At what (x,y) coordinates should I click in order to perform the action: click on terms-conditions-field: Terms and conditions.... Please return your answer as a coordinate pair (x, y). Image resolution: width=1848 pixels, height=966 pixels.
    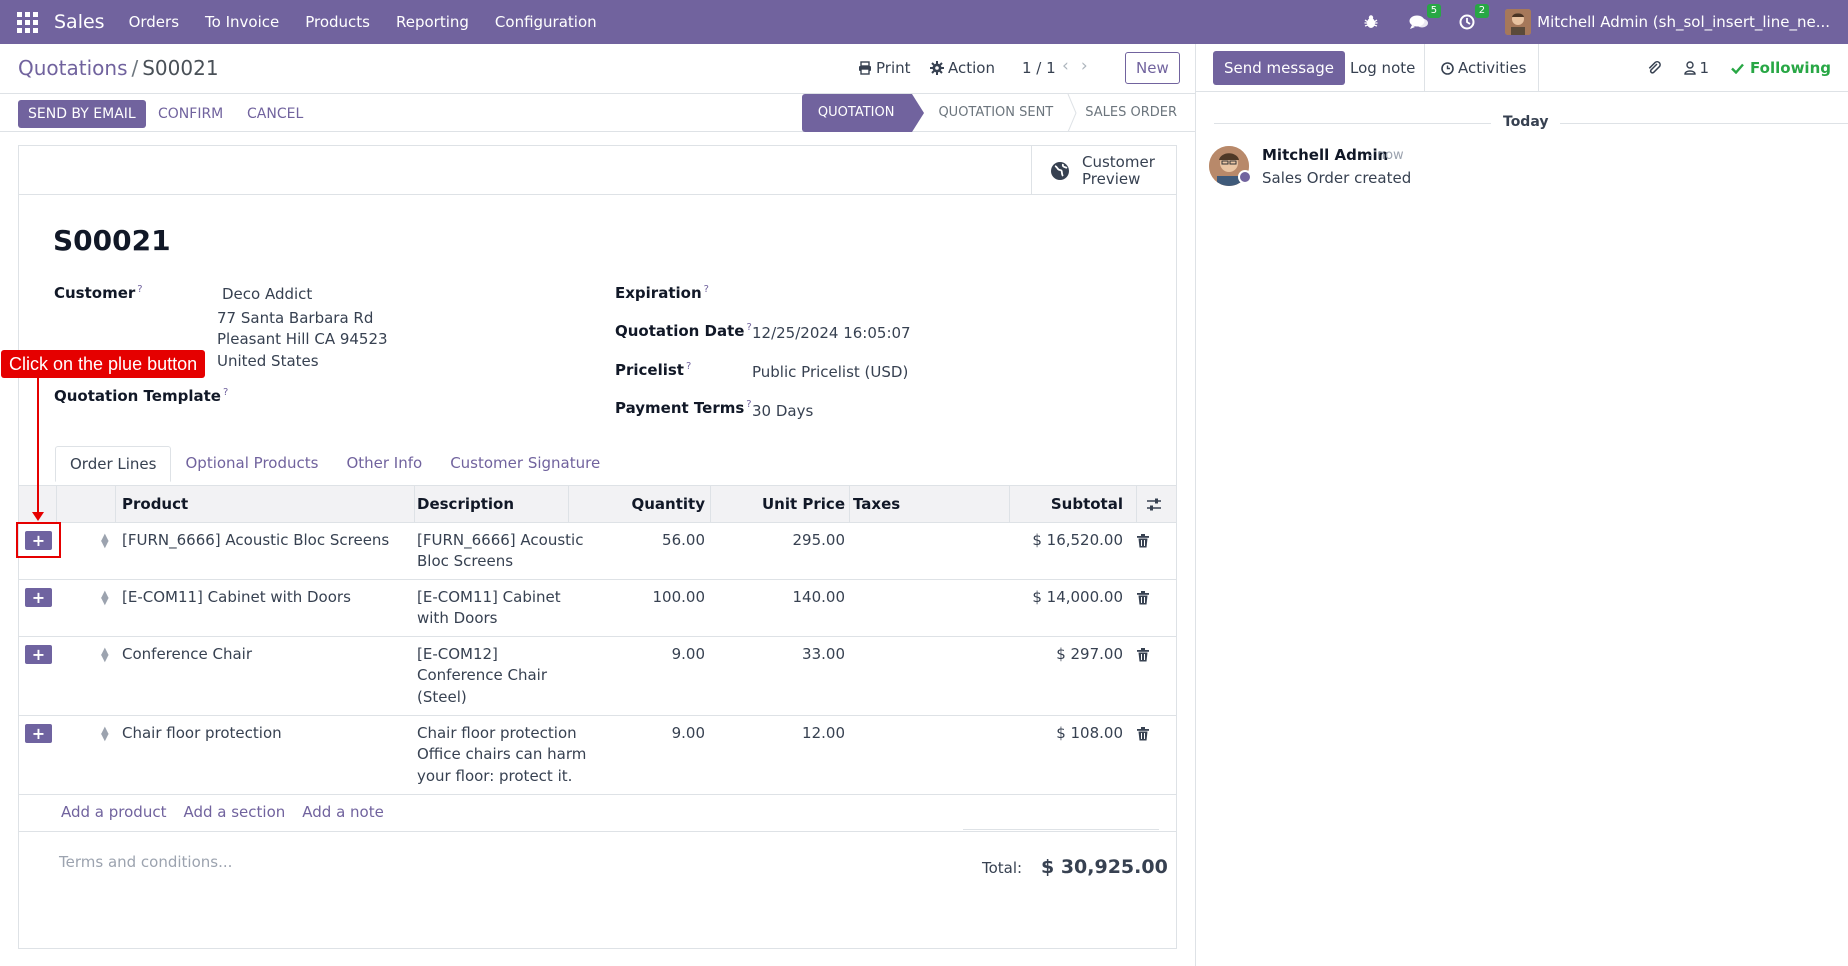
    Looking at the image, I should click on (146, 862).